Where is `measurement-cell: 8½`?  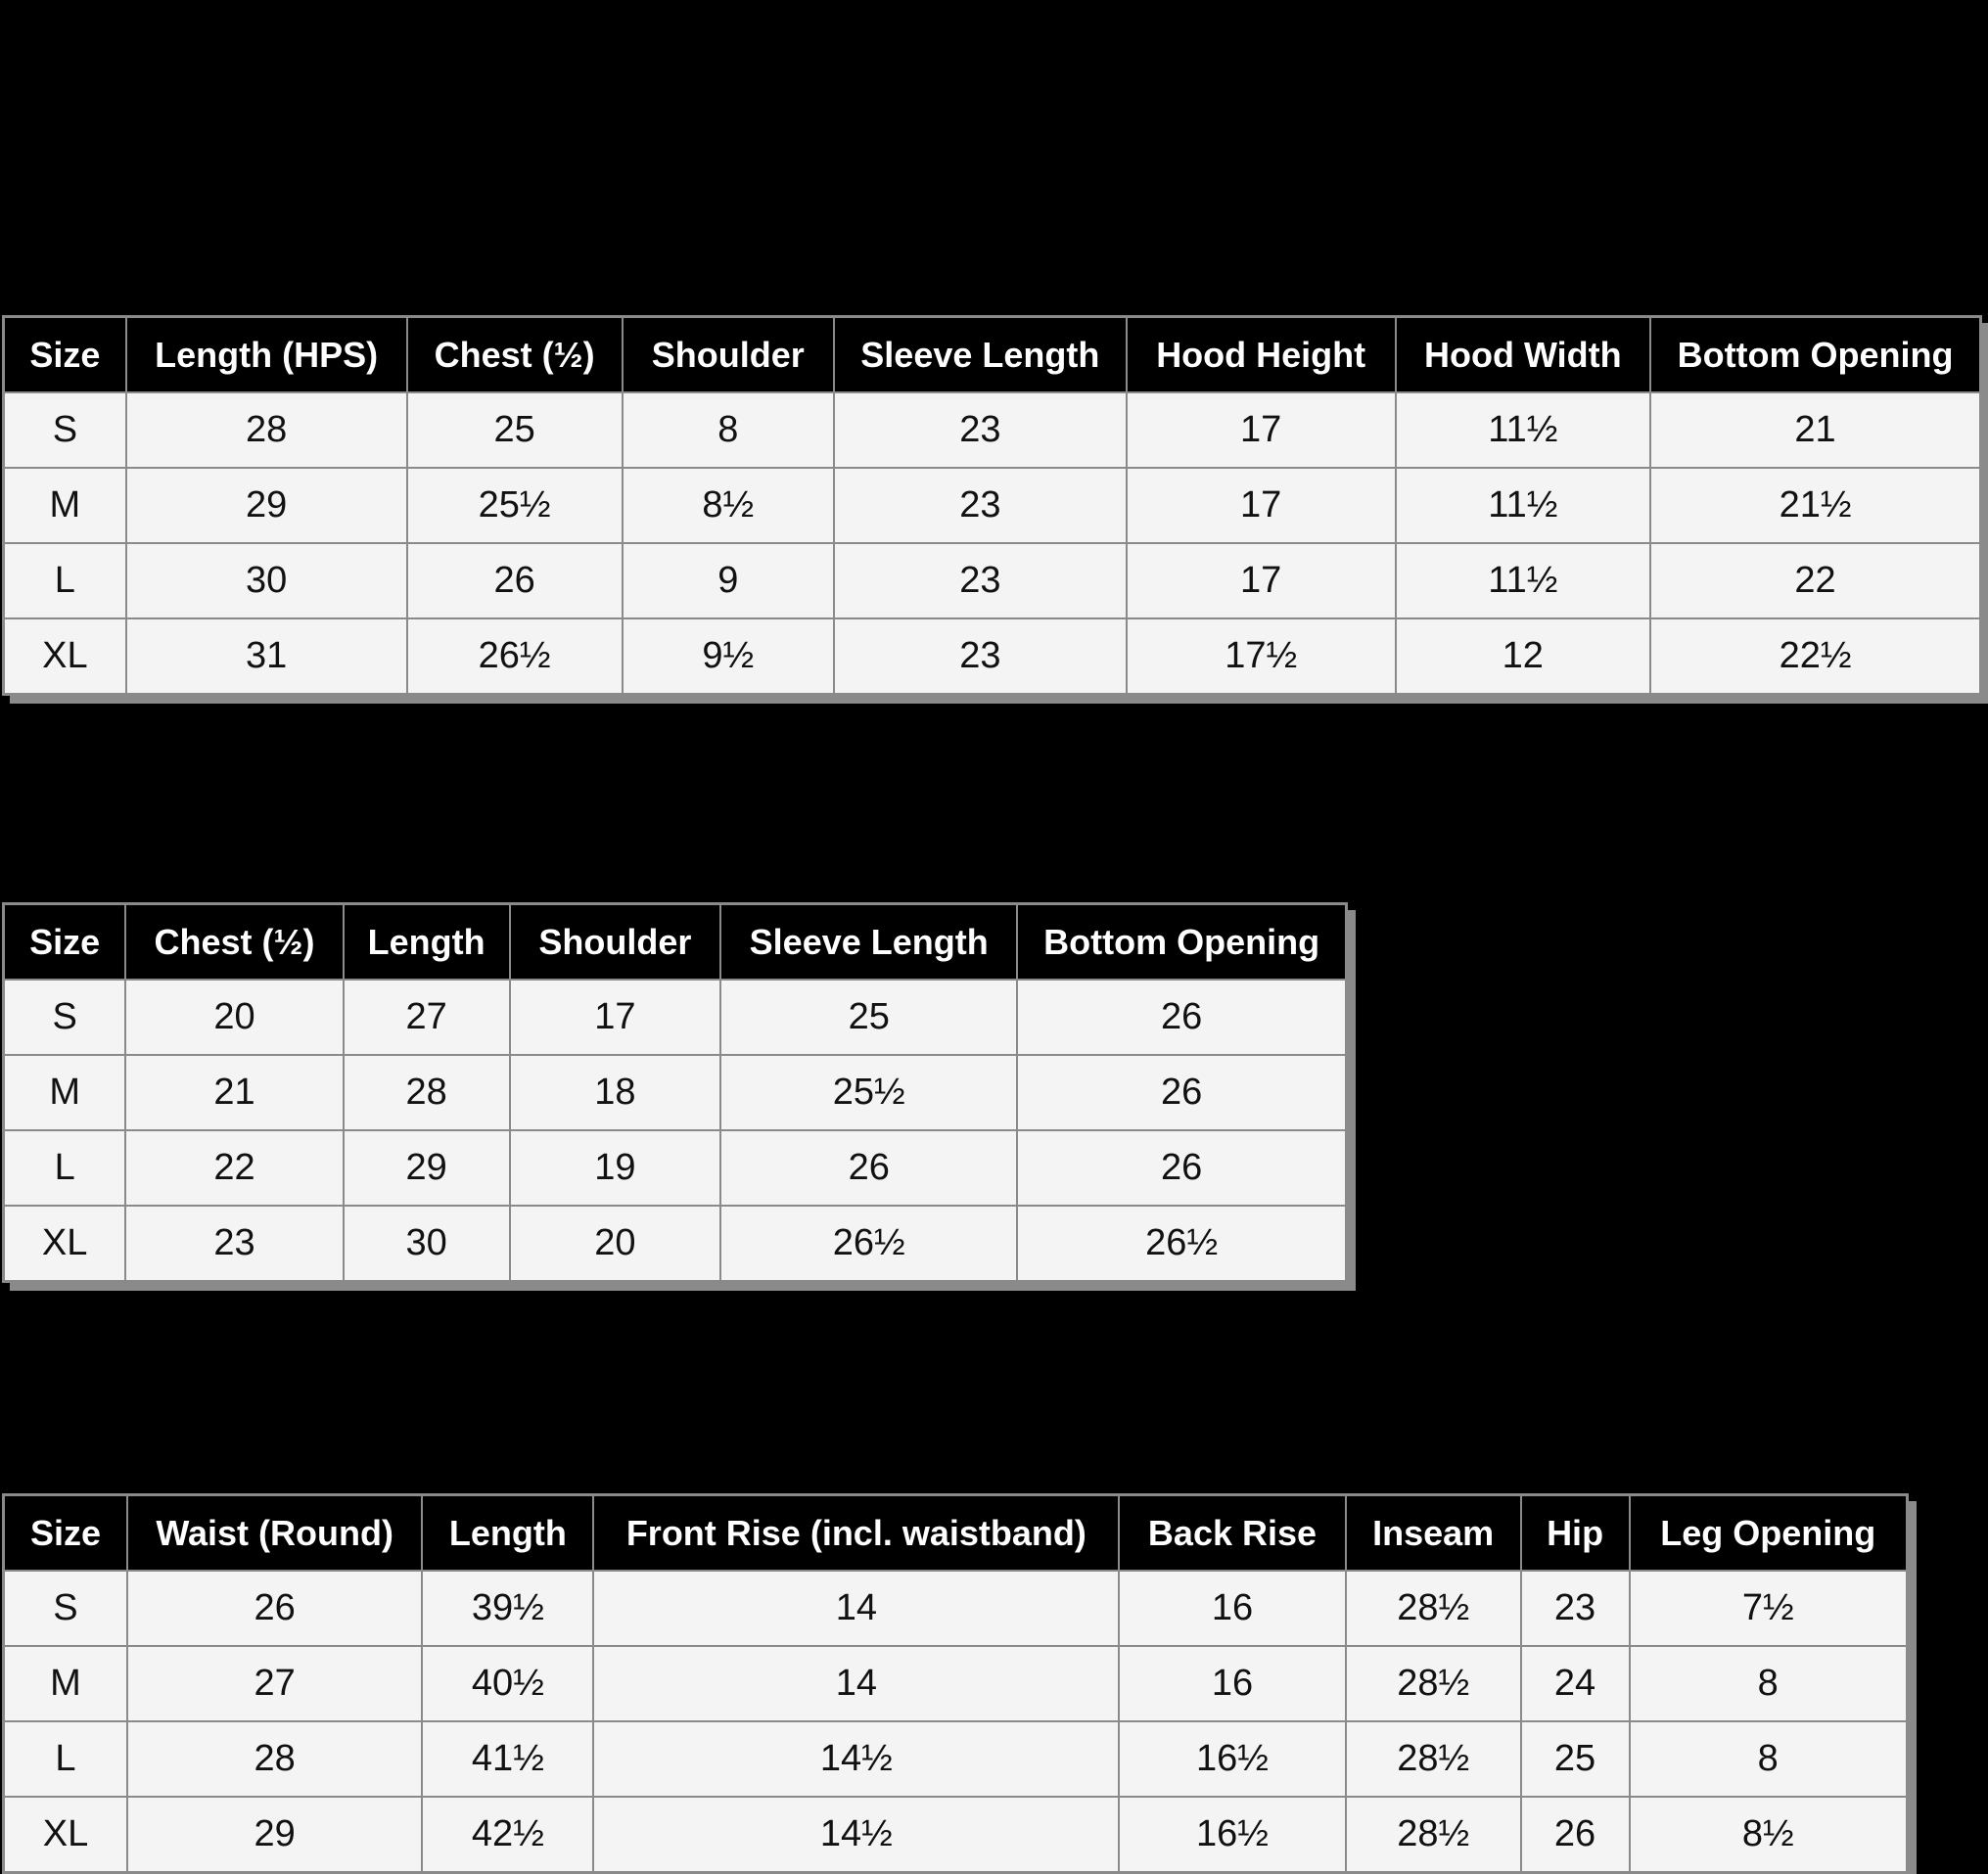
measurement-cell: 8½ is located at coordinates (728, 505).